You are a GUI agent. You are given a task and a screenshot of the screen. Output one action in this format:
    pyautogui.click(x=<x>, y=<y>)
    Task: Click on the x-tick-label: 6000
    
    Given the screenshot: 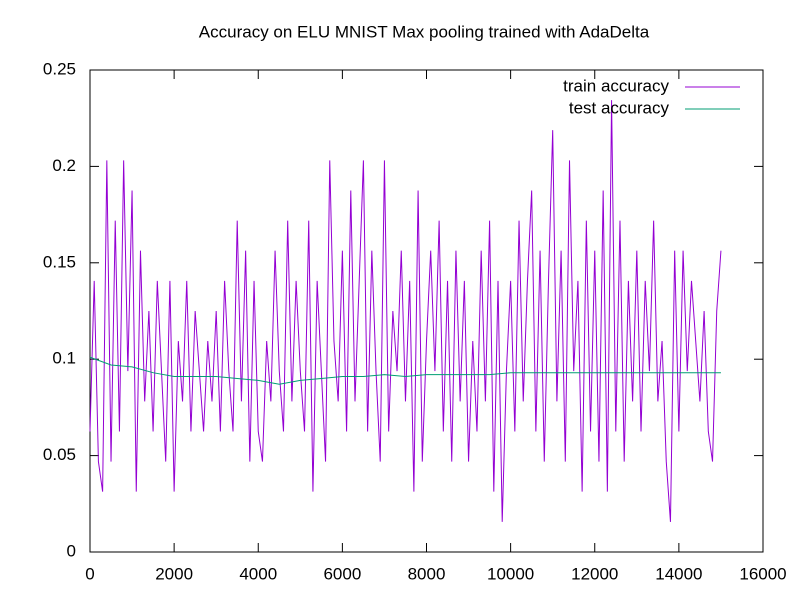 What is the action you would take?
    pyautogui.click(x=342, y=573)
    